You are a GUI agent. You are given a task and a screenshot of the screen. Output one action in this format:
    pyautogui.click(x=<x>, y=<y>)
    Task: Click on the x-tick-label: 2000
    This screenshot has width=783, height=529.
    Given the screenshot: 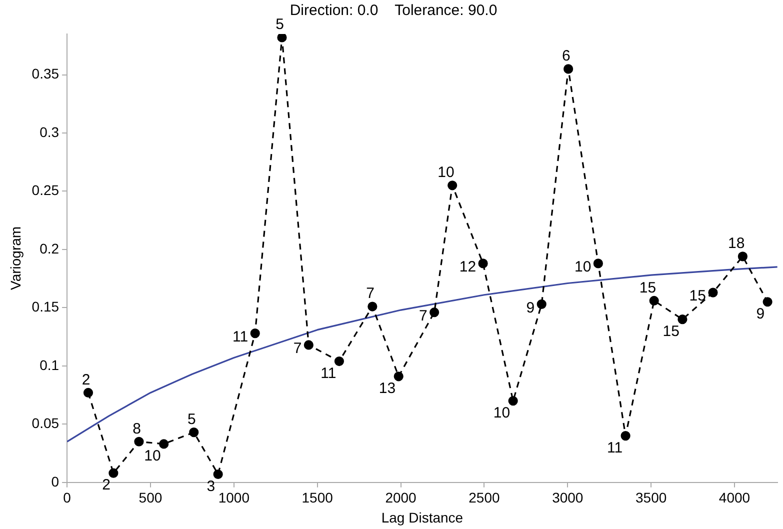 What is the action you would take?
    pyautogui.click(x=401, y=498)
    